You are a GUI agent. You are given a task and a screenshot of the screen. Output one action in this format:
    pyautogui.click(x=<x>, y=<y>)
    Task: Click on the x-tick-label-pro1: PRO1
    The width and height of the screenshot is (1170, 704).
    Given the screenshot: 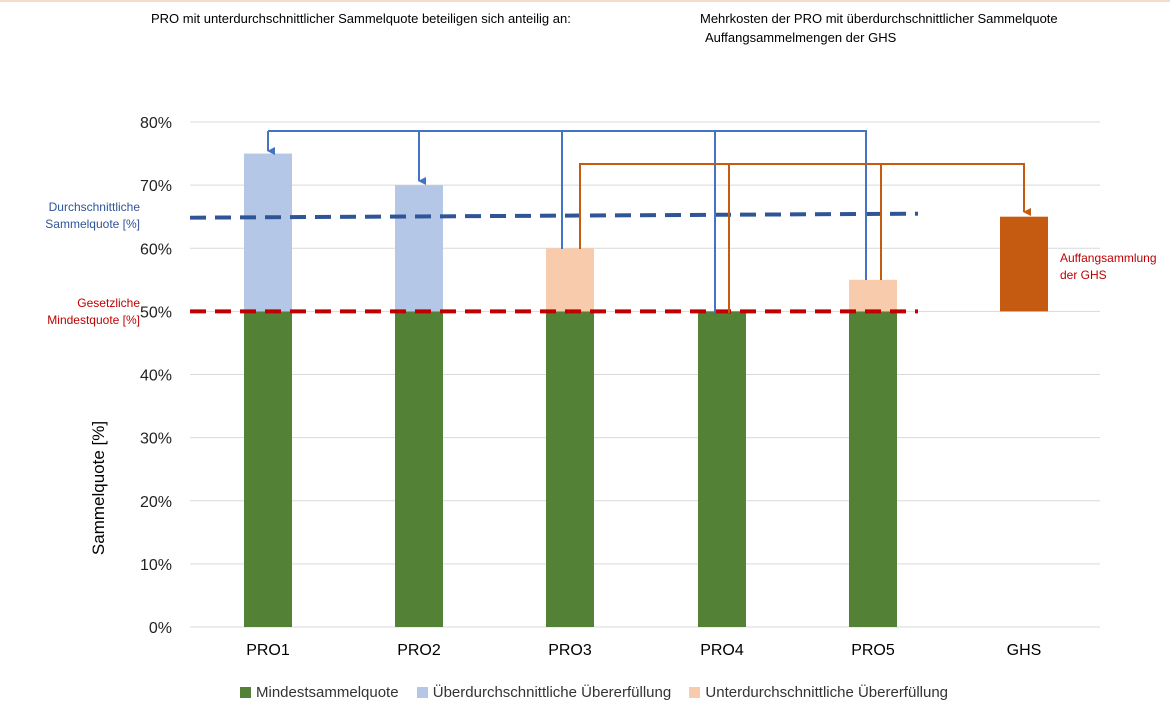 What is the action you would take?
    pyautogui.click(x=268, y=650)
    